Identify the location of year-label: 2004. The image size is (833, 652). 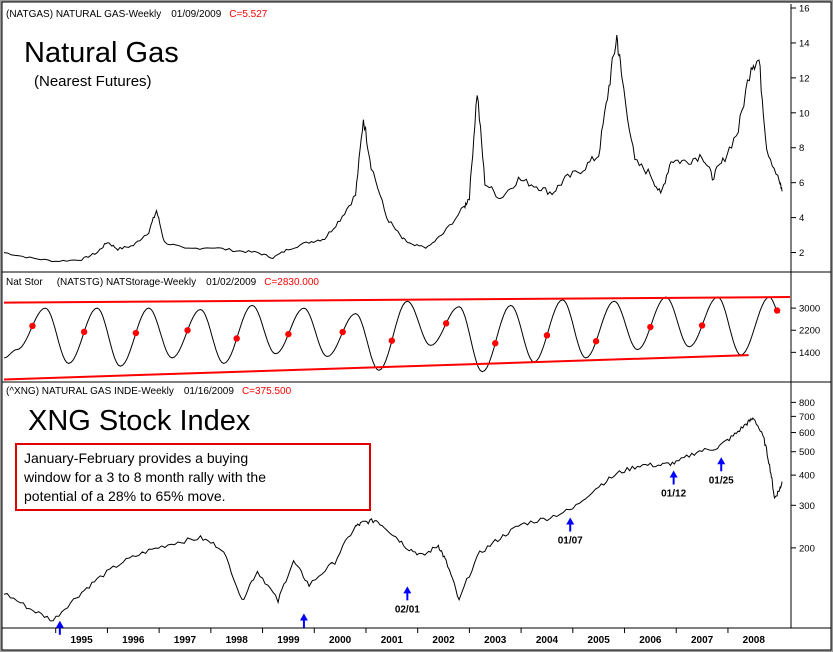
(547, 640).